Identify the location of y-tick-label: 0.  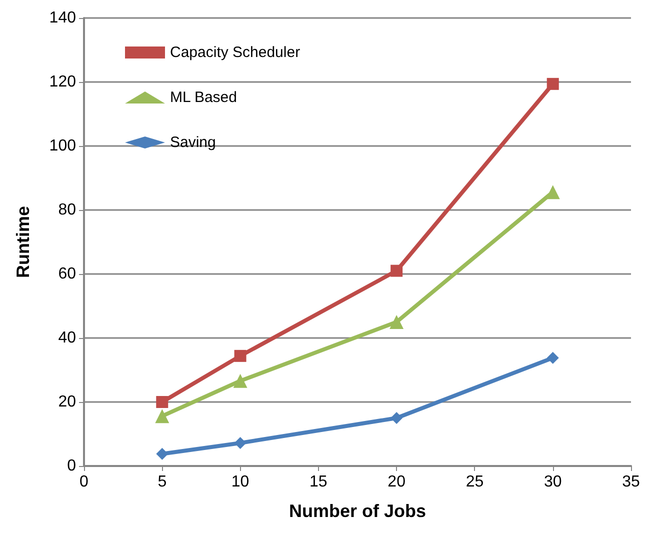
(71, 466).